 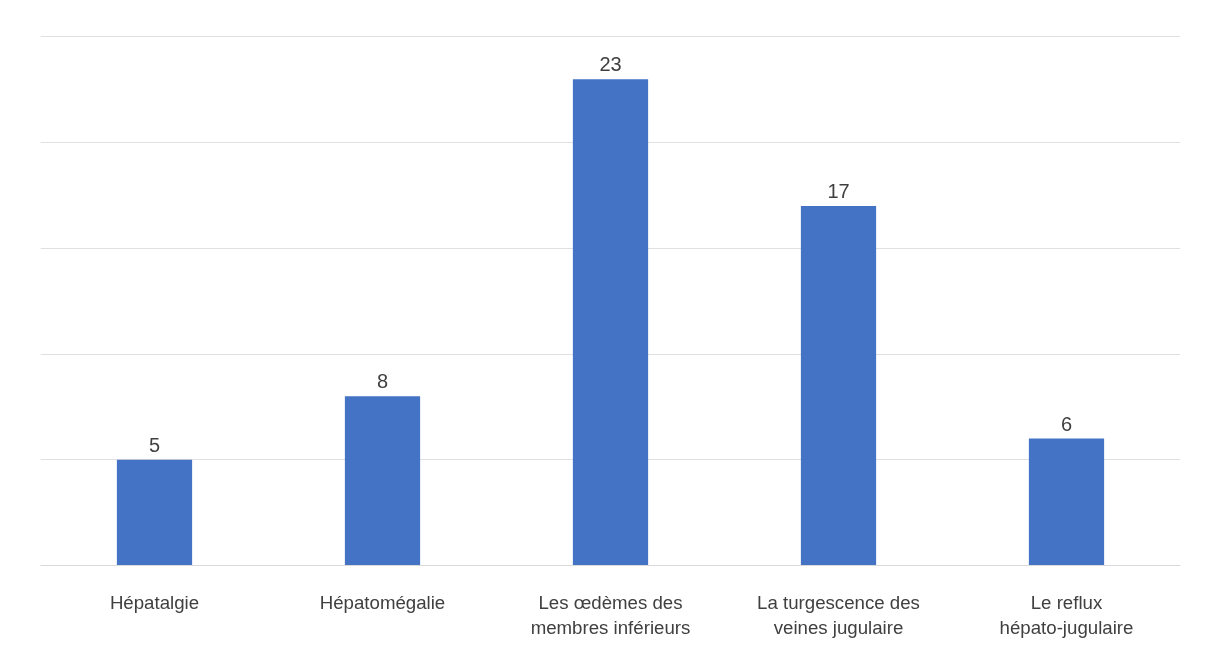 What do you see at coordinates (610, 614) in the screenshot?
I see `x-tick-label: Les œdèmes des membres inférieurs` at bounding box center [610, 614].